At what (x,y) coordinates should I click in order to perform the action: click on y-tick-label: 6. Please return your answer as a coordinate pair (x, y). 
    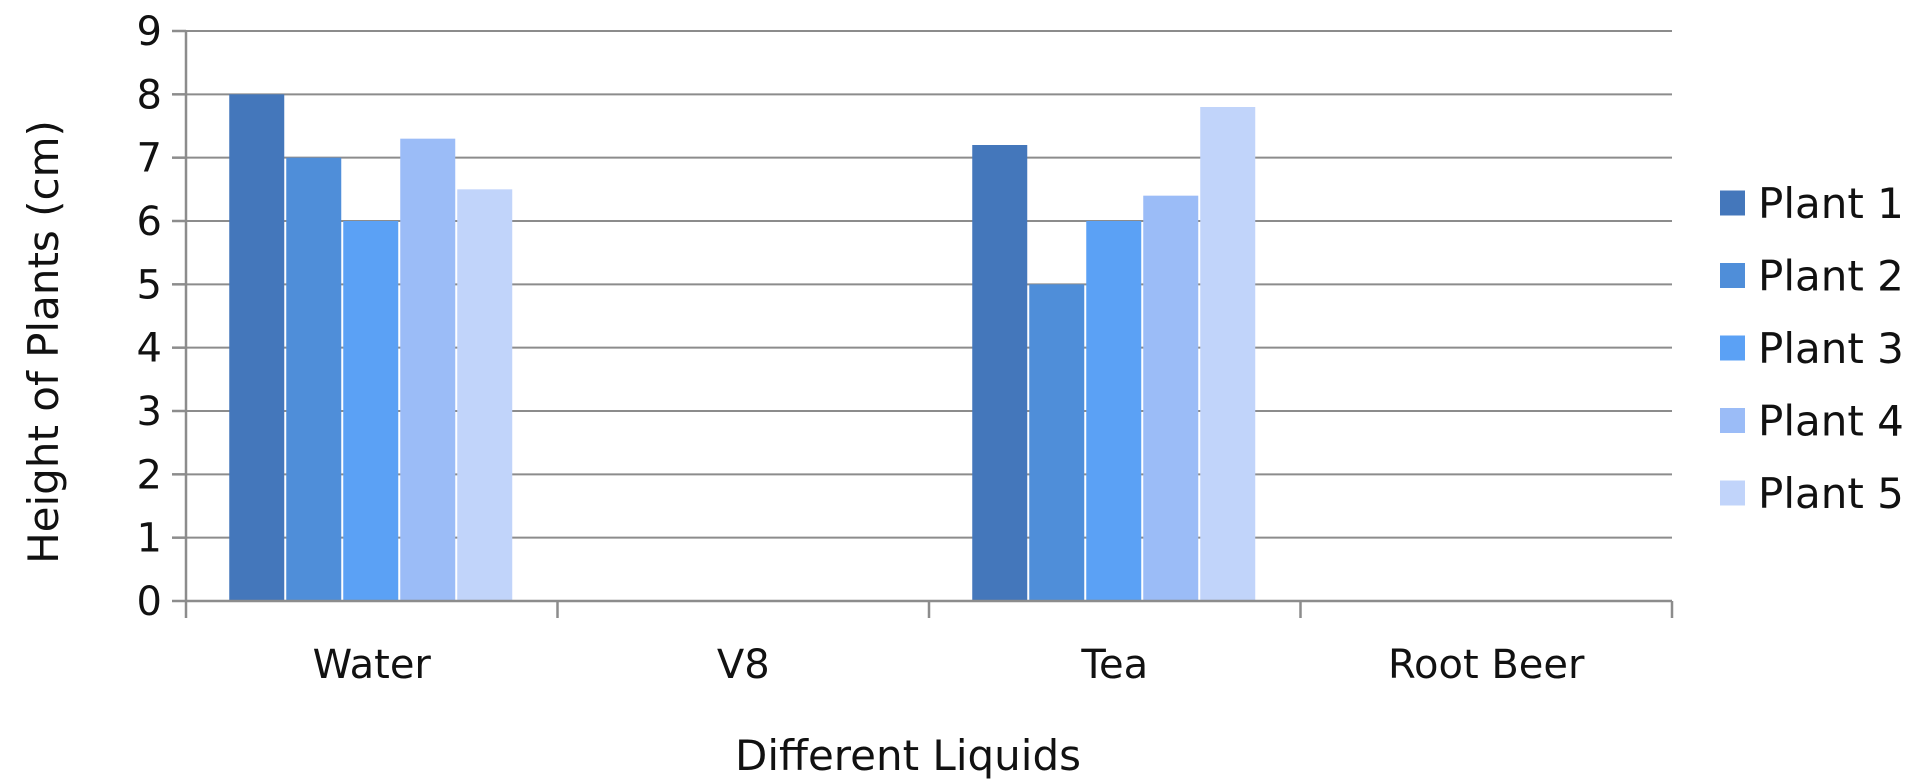
    Looking at the image, I should click on (149, 222).